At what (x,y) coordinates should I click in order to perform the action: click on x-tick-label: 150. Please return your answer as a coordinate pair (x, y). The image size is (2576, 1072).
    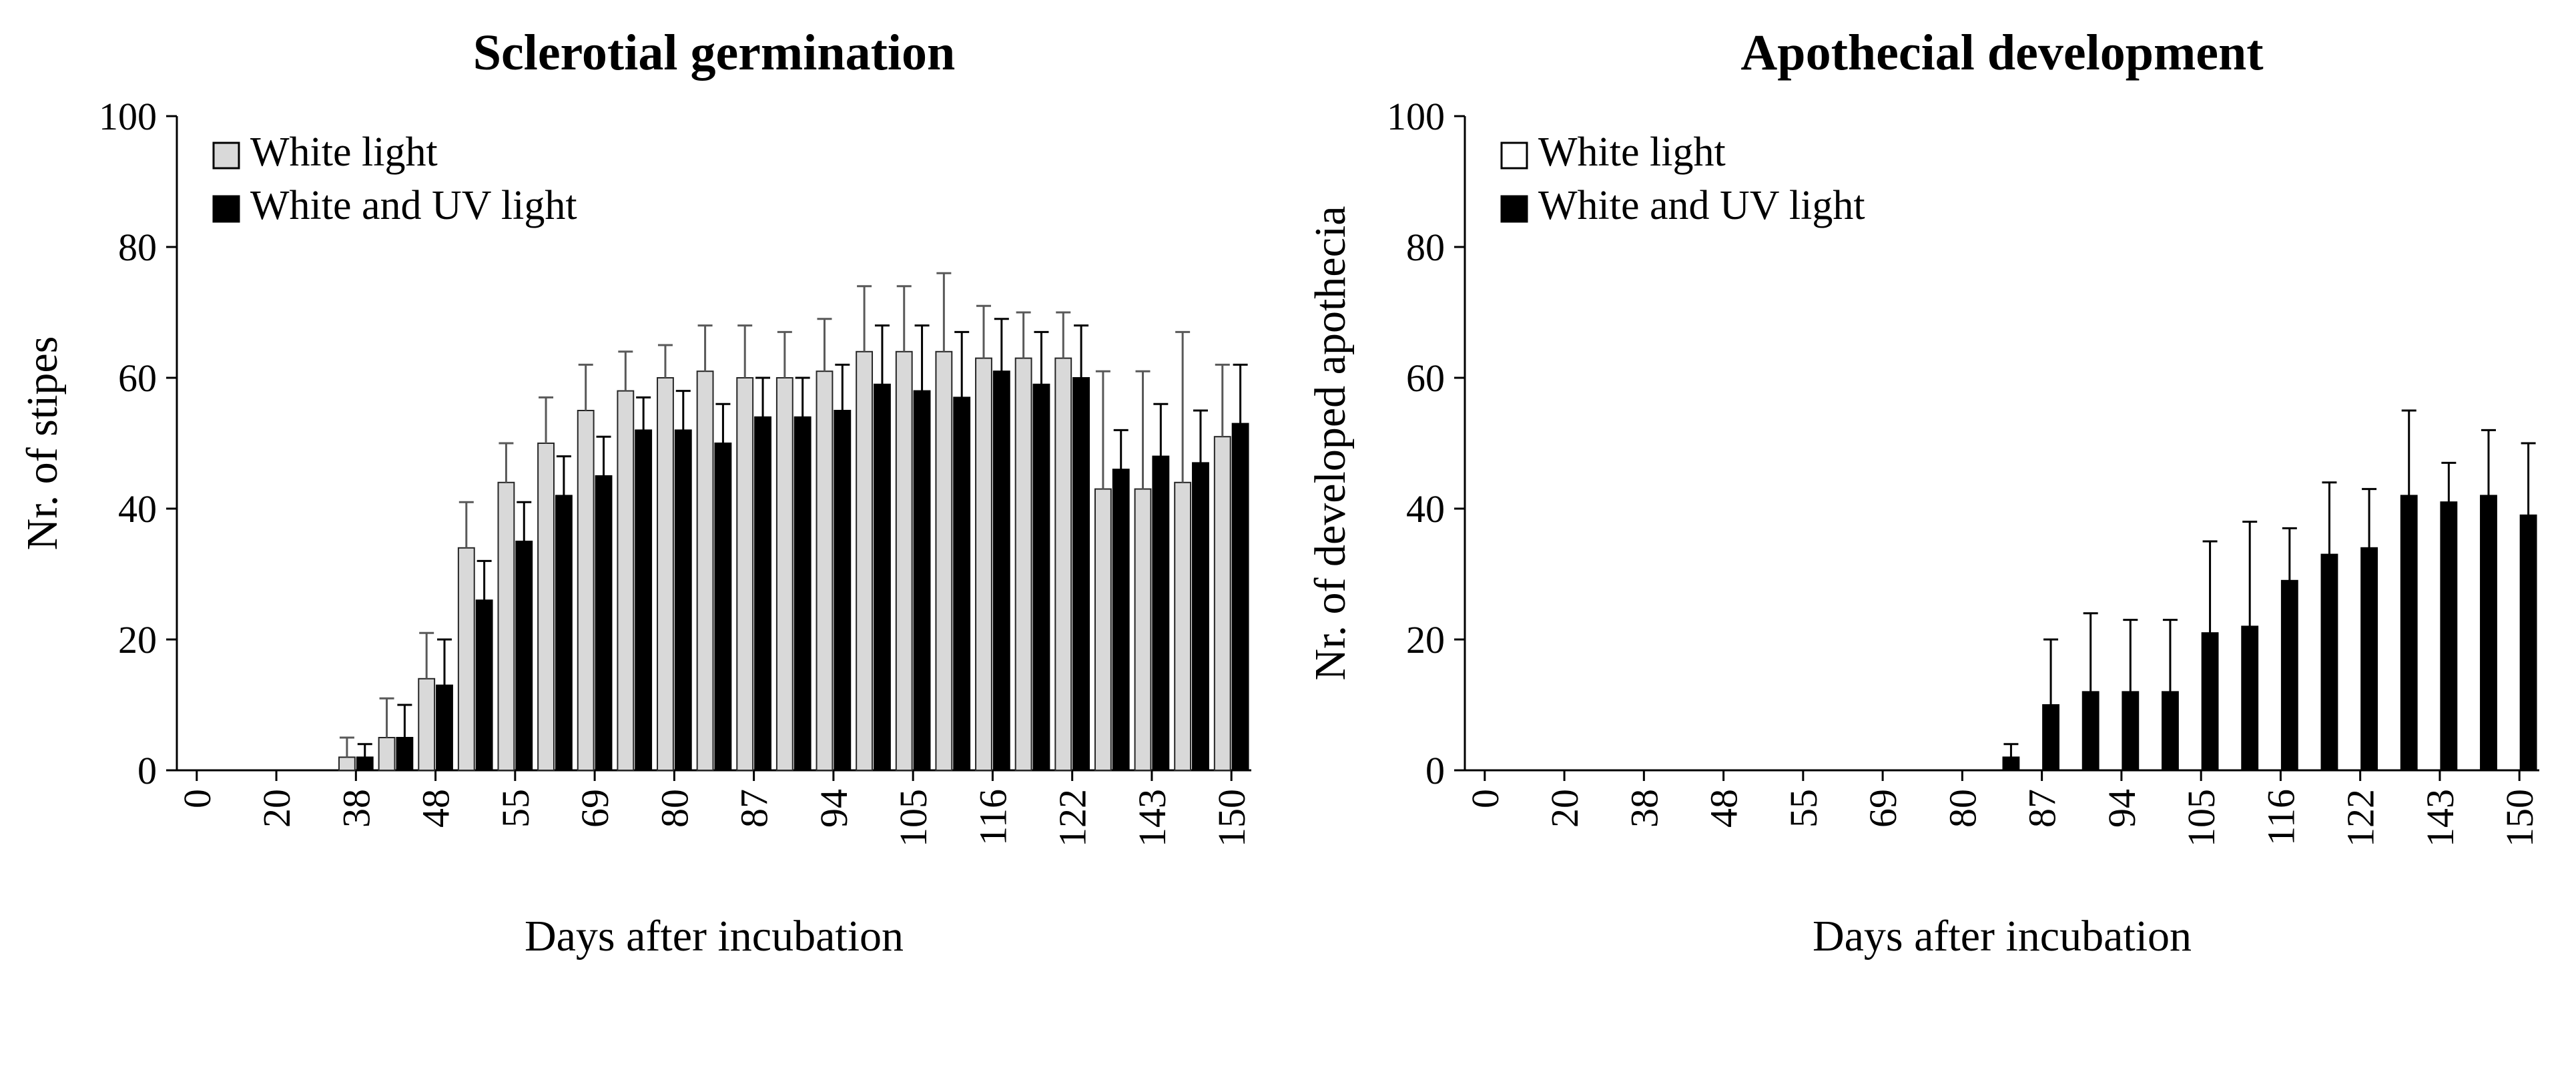
    Looking at the image, I should click on (1231, 818).